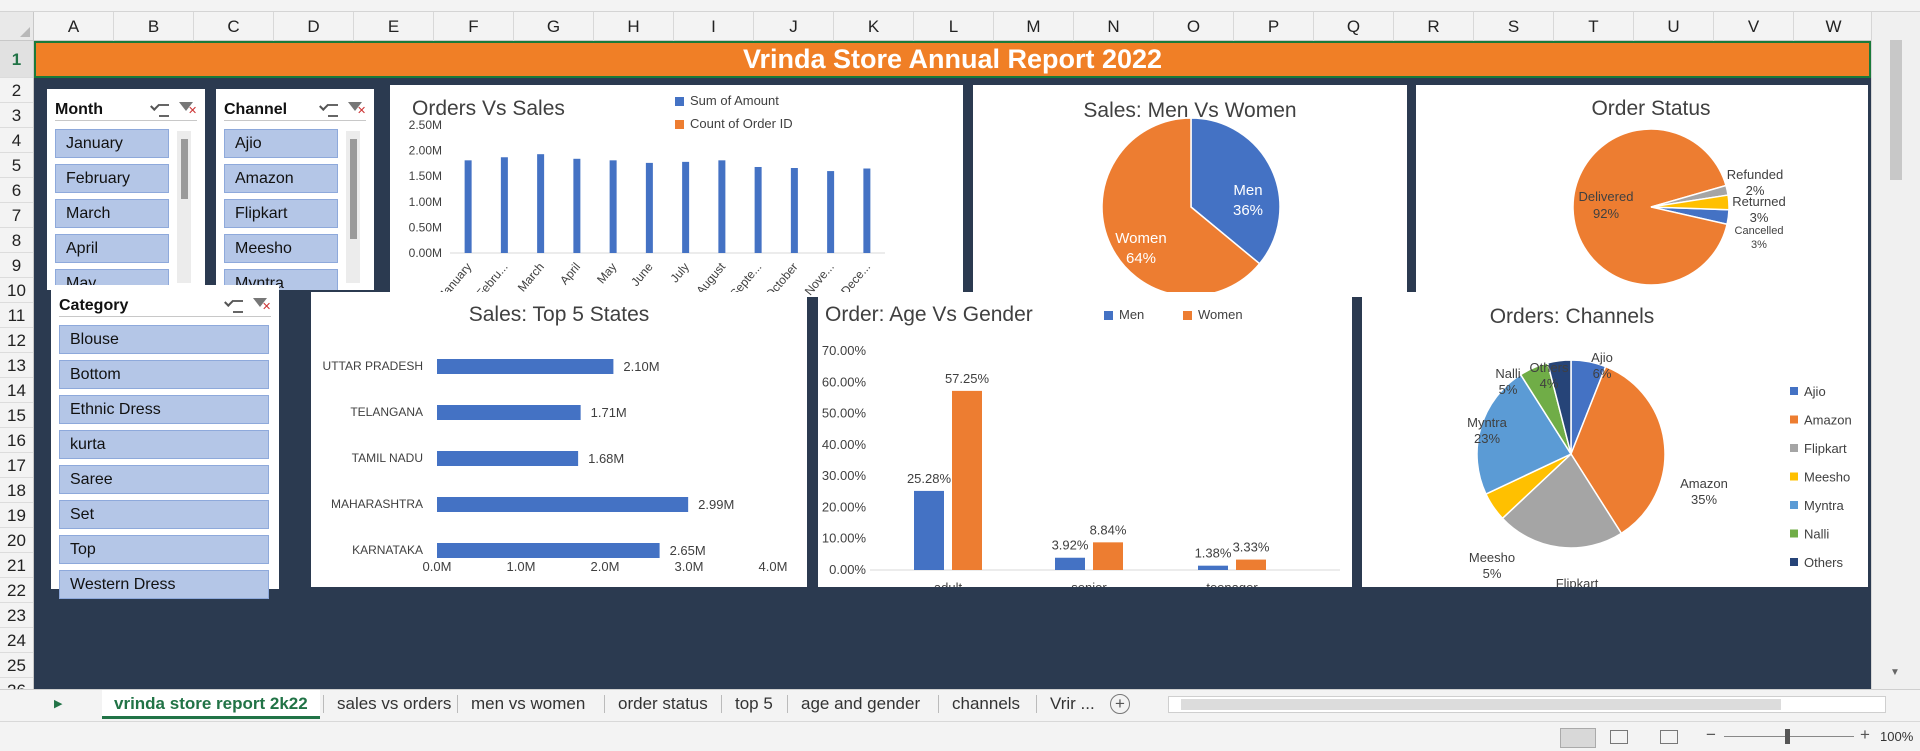 This screenshot has height=751, width=1920. Describe the element at coordinates (281, 143) in the screenshot. I see `slicer-item-ajio: Ajio` at that location.